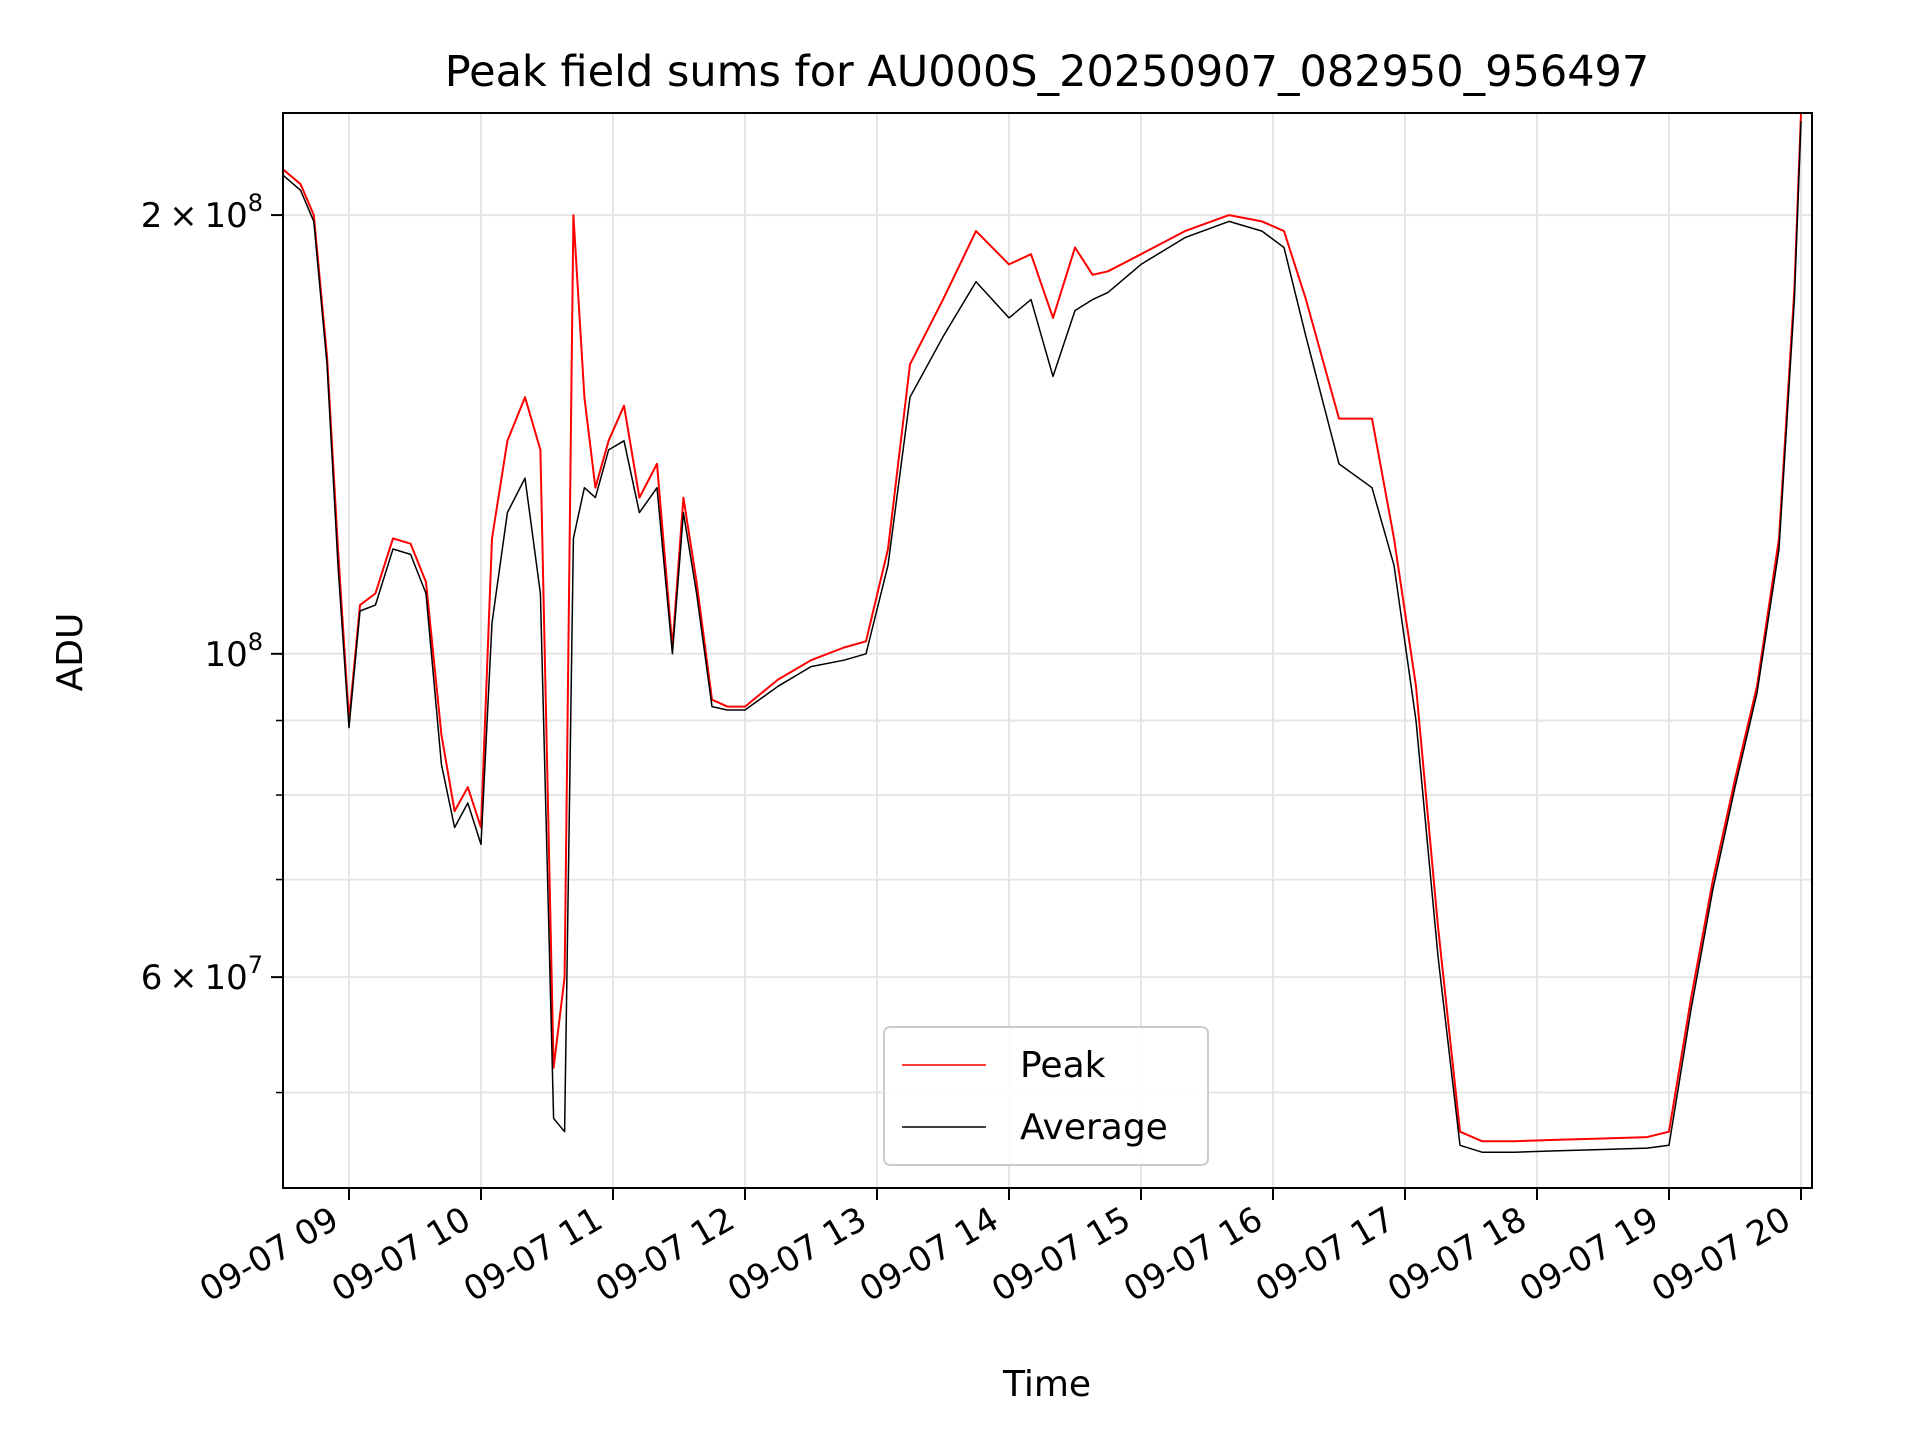 The height and width of the screenshot is (1440, 1920). I want to click on legend-label-peak: Peak, so click(1063, 1065).